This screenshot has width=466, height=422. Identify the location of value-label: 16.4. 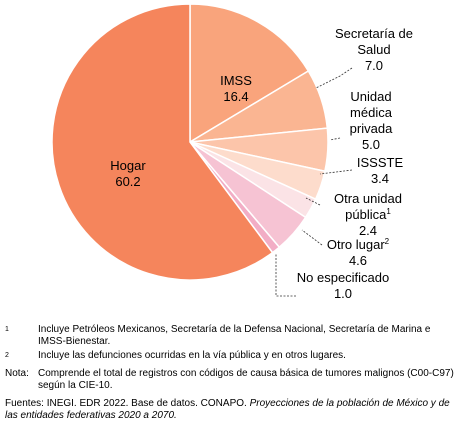
(236, 96).